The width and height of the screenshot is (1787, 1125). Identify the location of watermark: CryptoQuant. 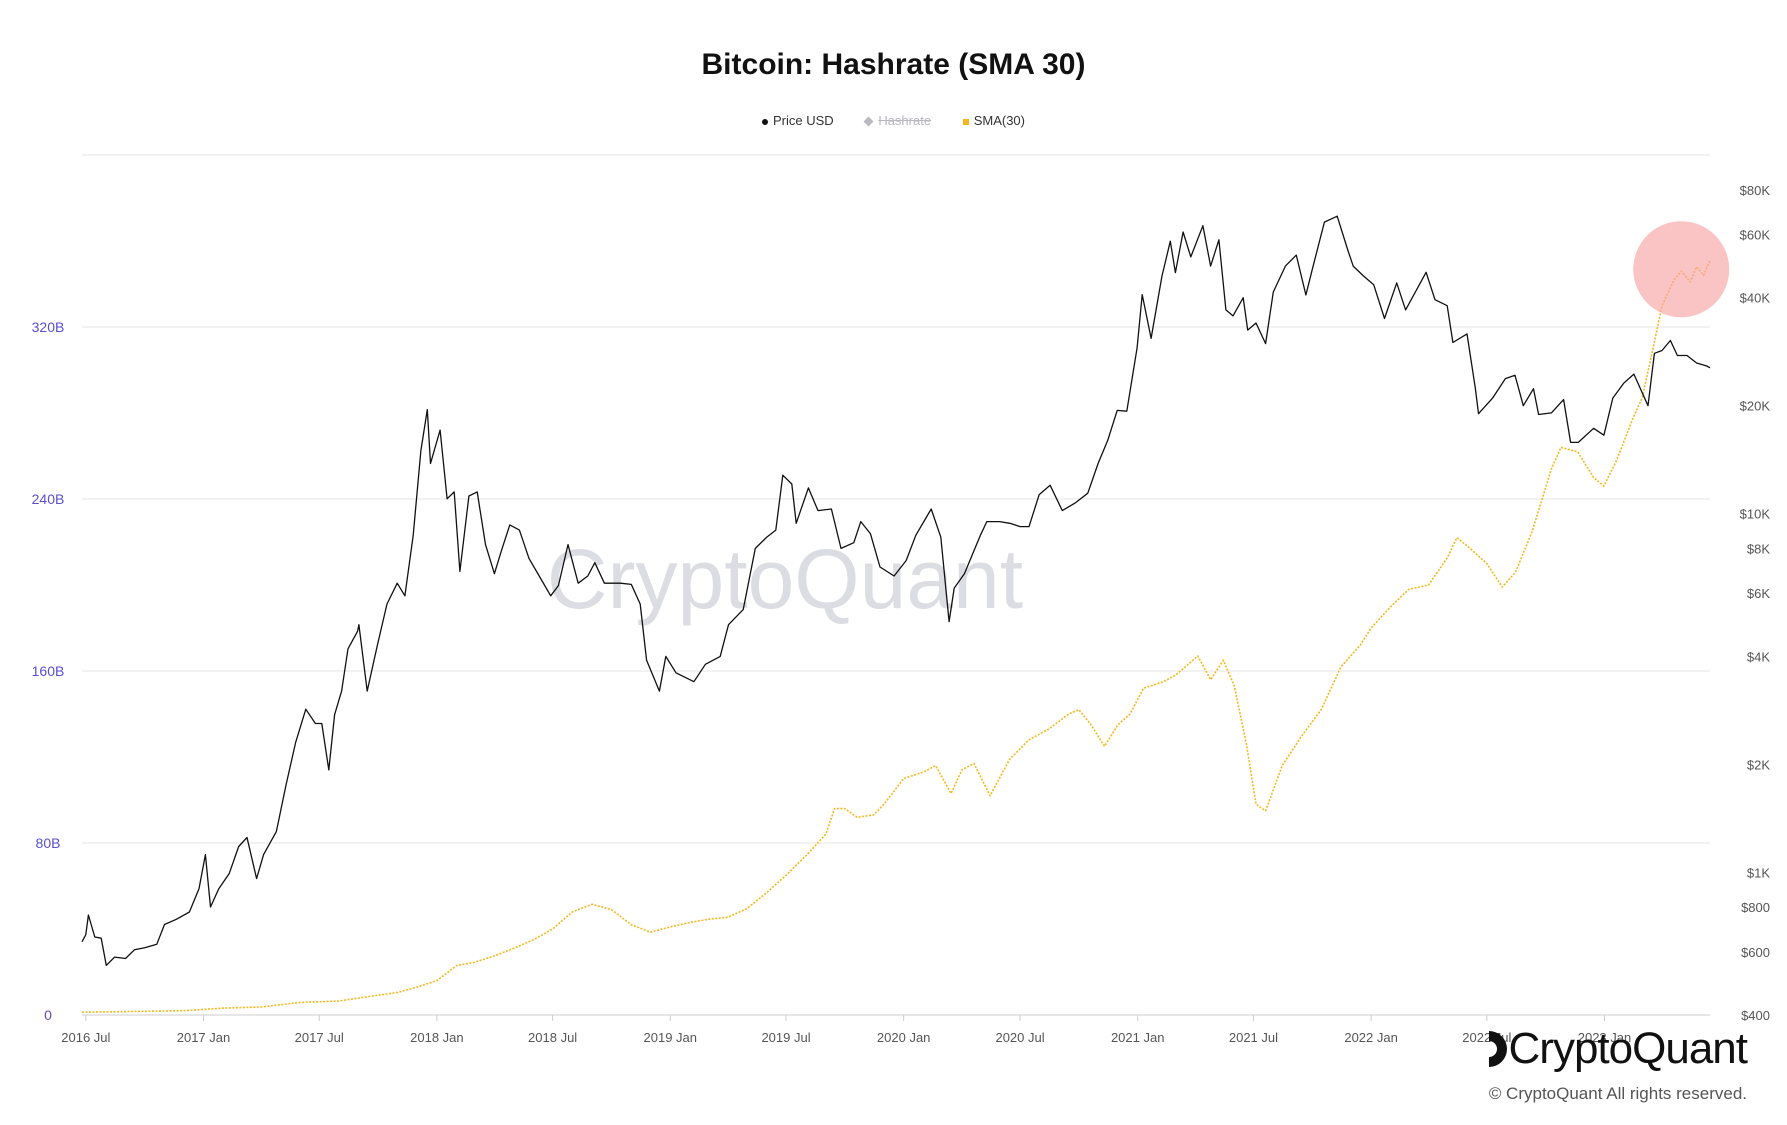
(785, 579).